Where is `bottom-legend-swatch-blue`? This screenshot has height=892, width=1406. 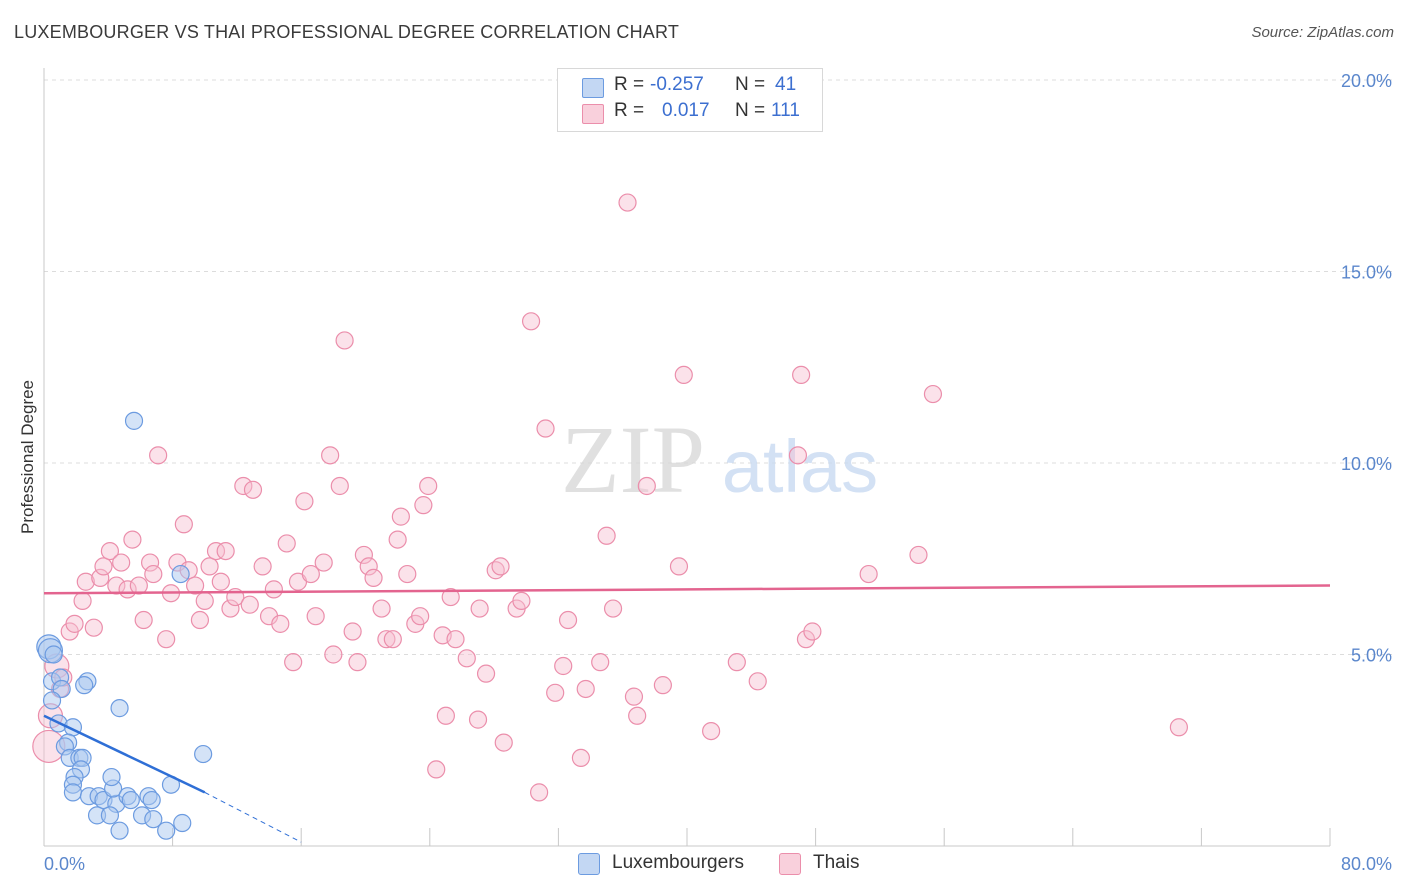 bottom-legend-swatch-blue is located at coordinates (589, 864).